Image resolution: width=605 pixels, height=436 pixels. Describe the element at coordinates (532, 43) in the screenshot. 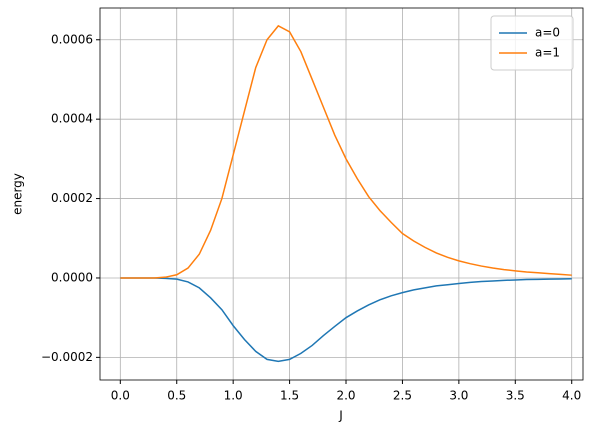

I see `legend-box` at that location.